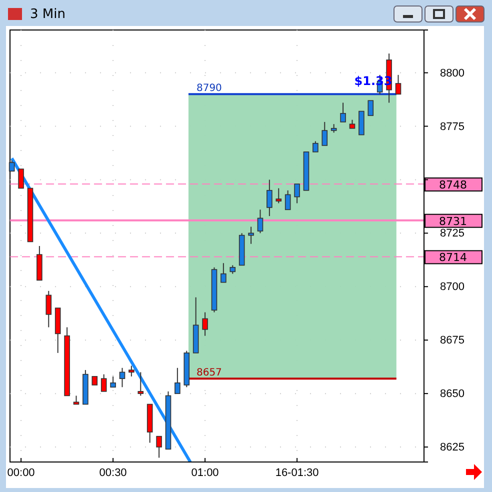 The height and width of the screenshot is (492, 492). Describe the element at coordinates (452, 126) in the screenshot. I see `y-tick-label: 8775` at that location.